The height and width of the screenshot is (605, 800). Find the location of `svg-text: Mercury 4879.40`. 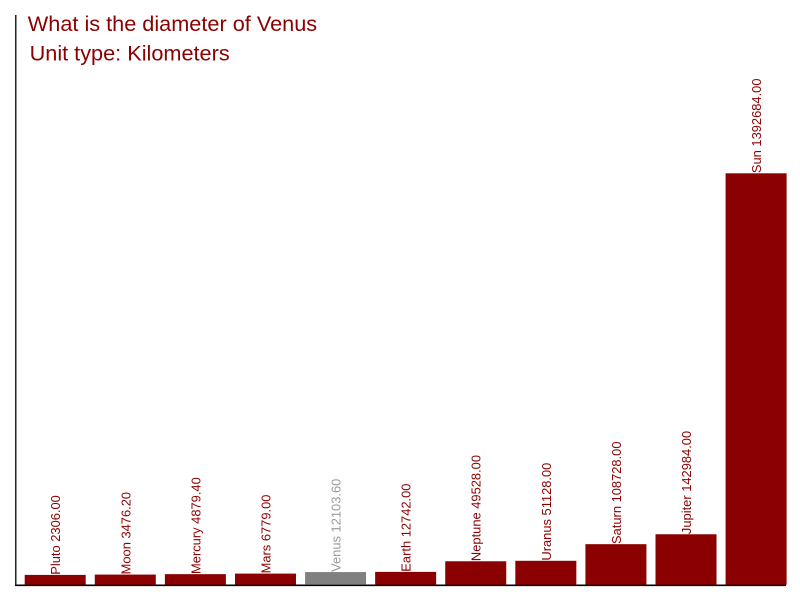

svg-text: Mercury 4879.40 is located at coordinates (195, 525).